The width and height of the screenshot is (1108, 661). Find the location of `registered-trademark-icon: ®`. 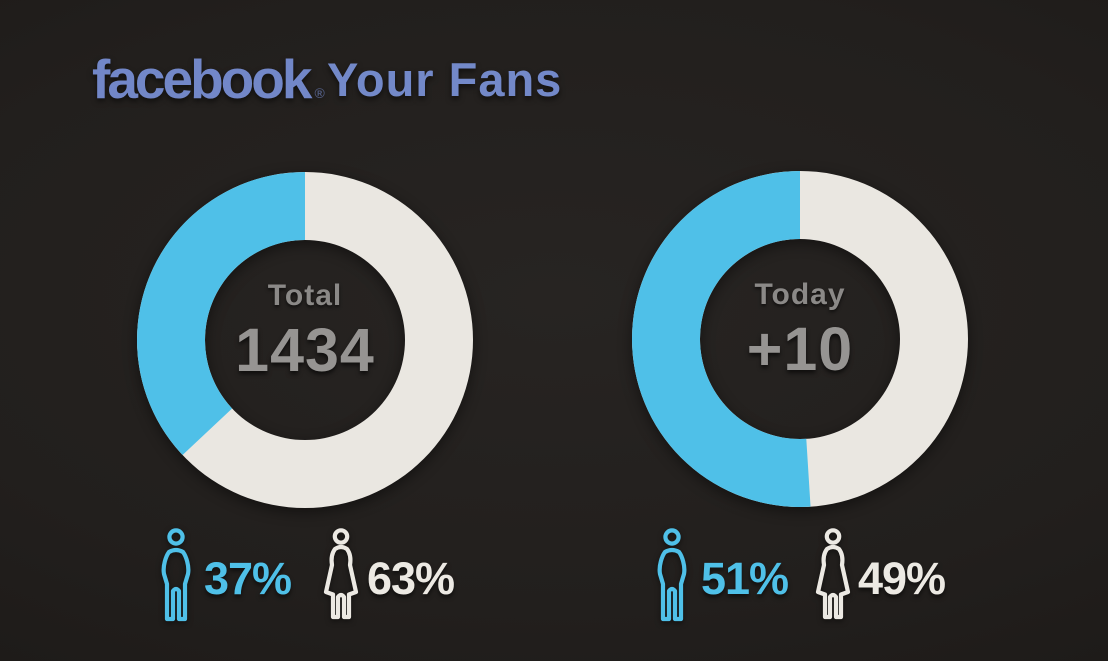

registered-trademark-icon: ® is located at coordinates (319, 93).